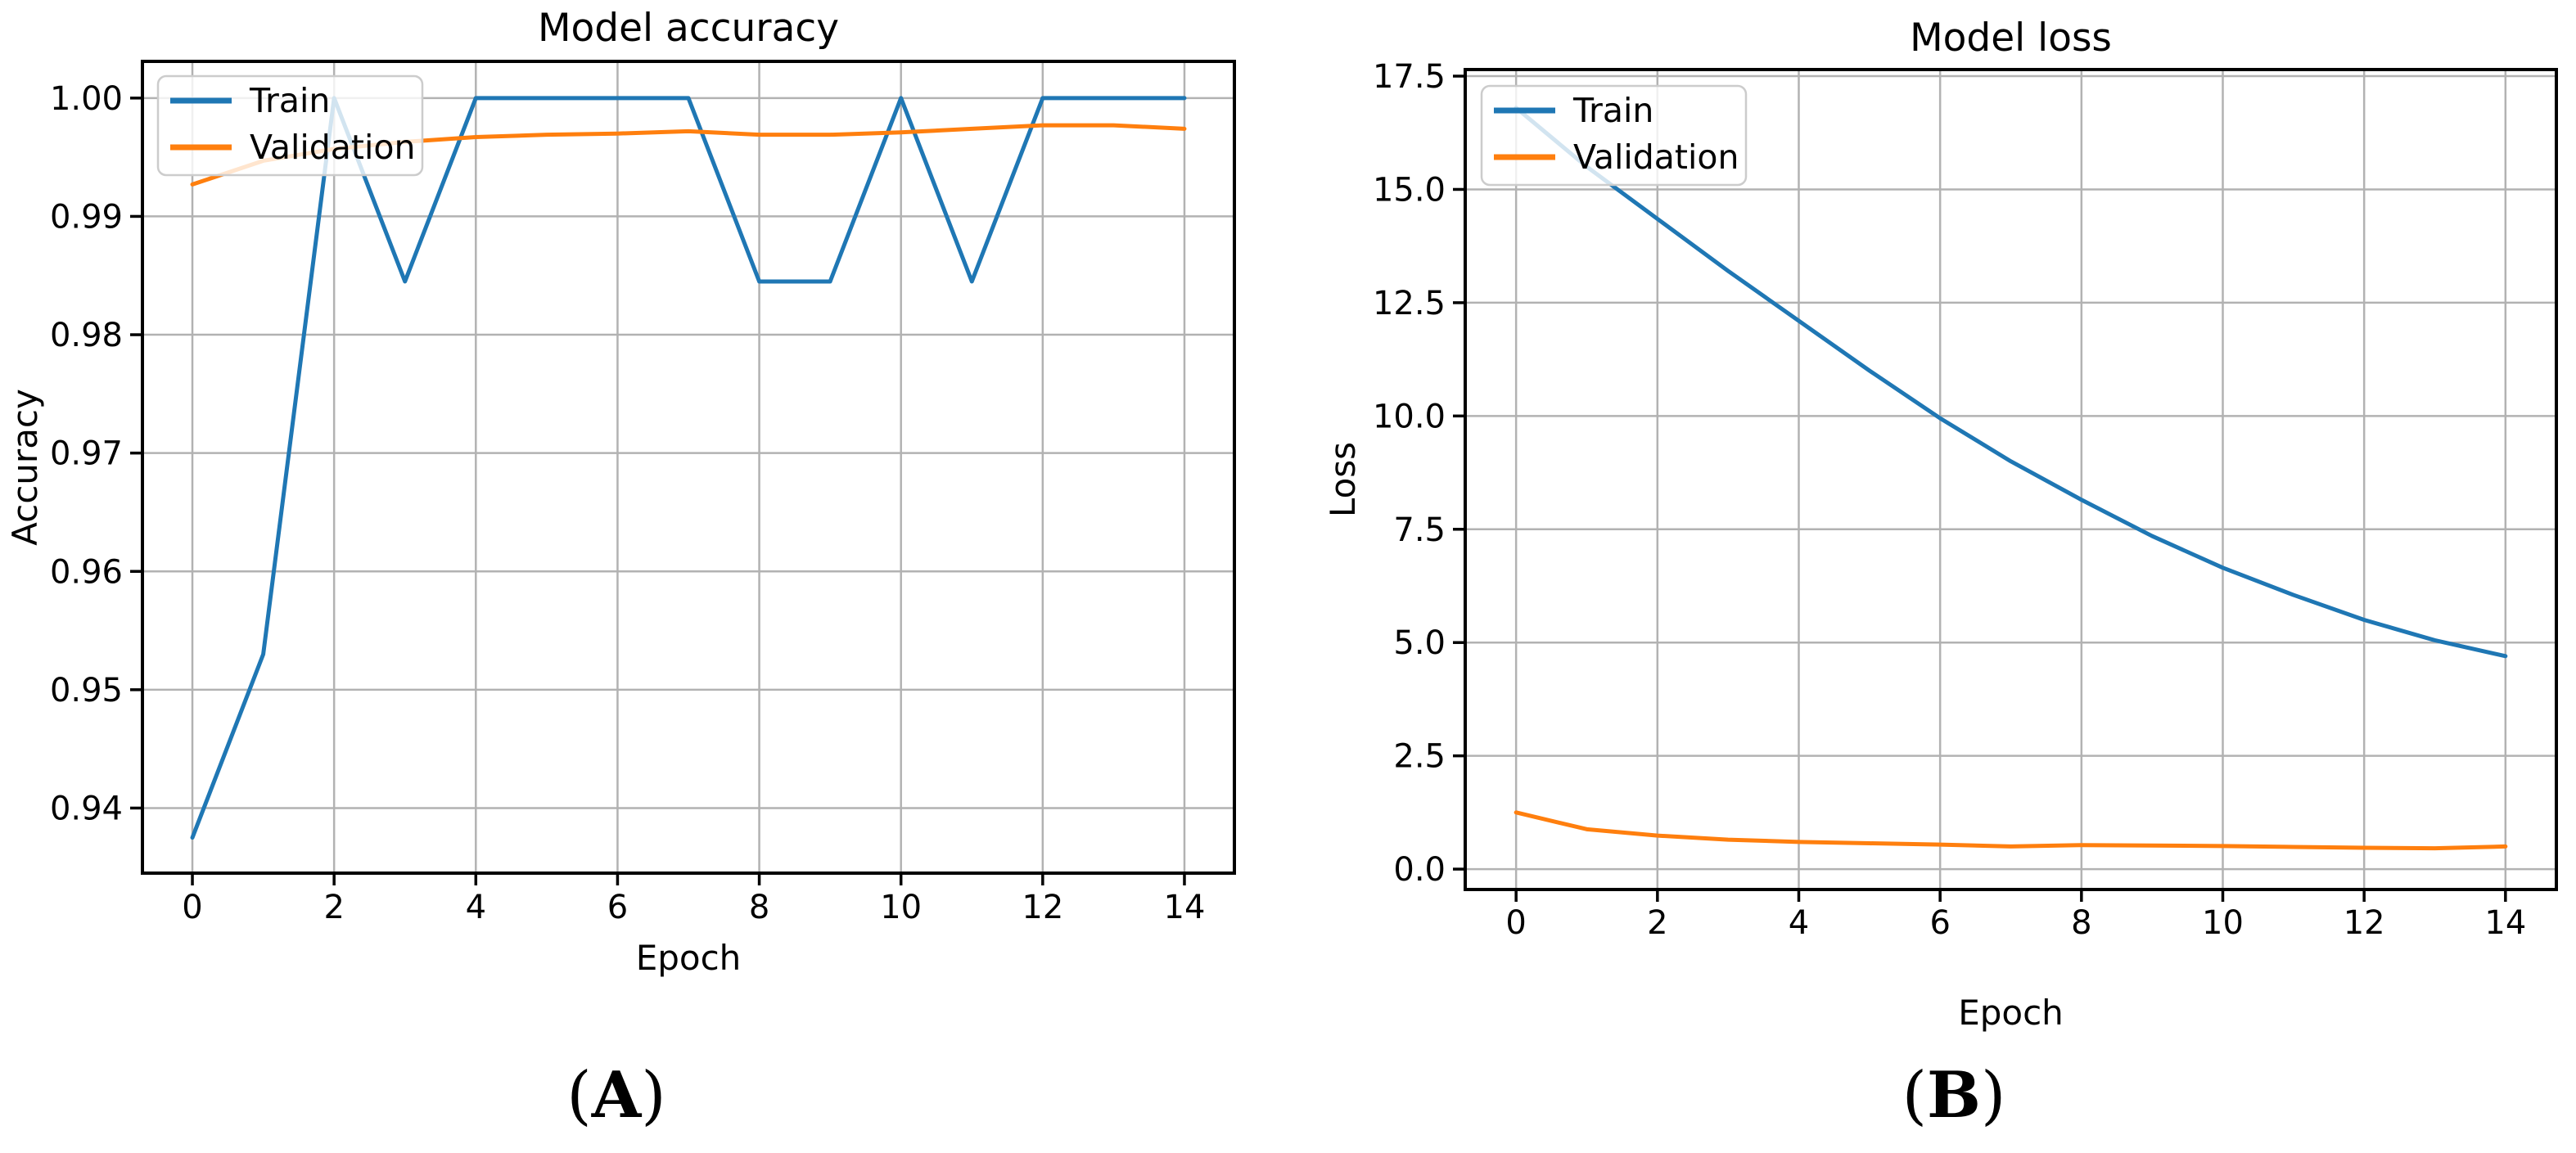 The width and height of the screenshot is (2576, 1153). I want to click on accuracy-x-tick-label: 12, so click(1042, 907).